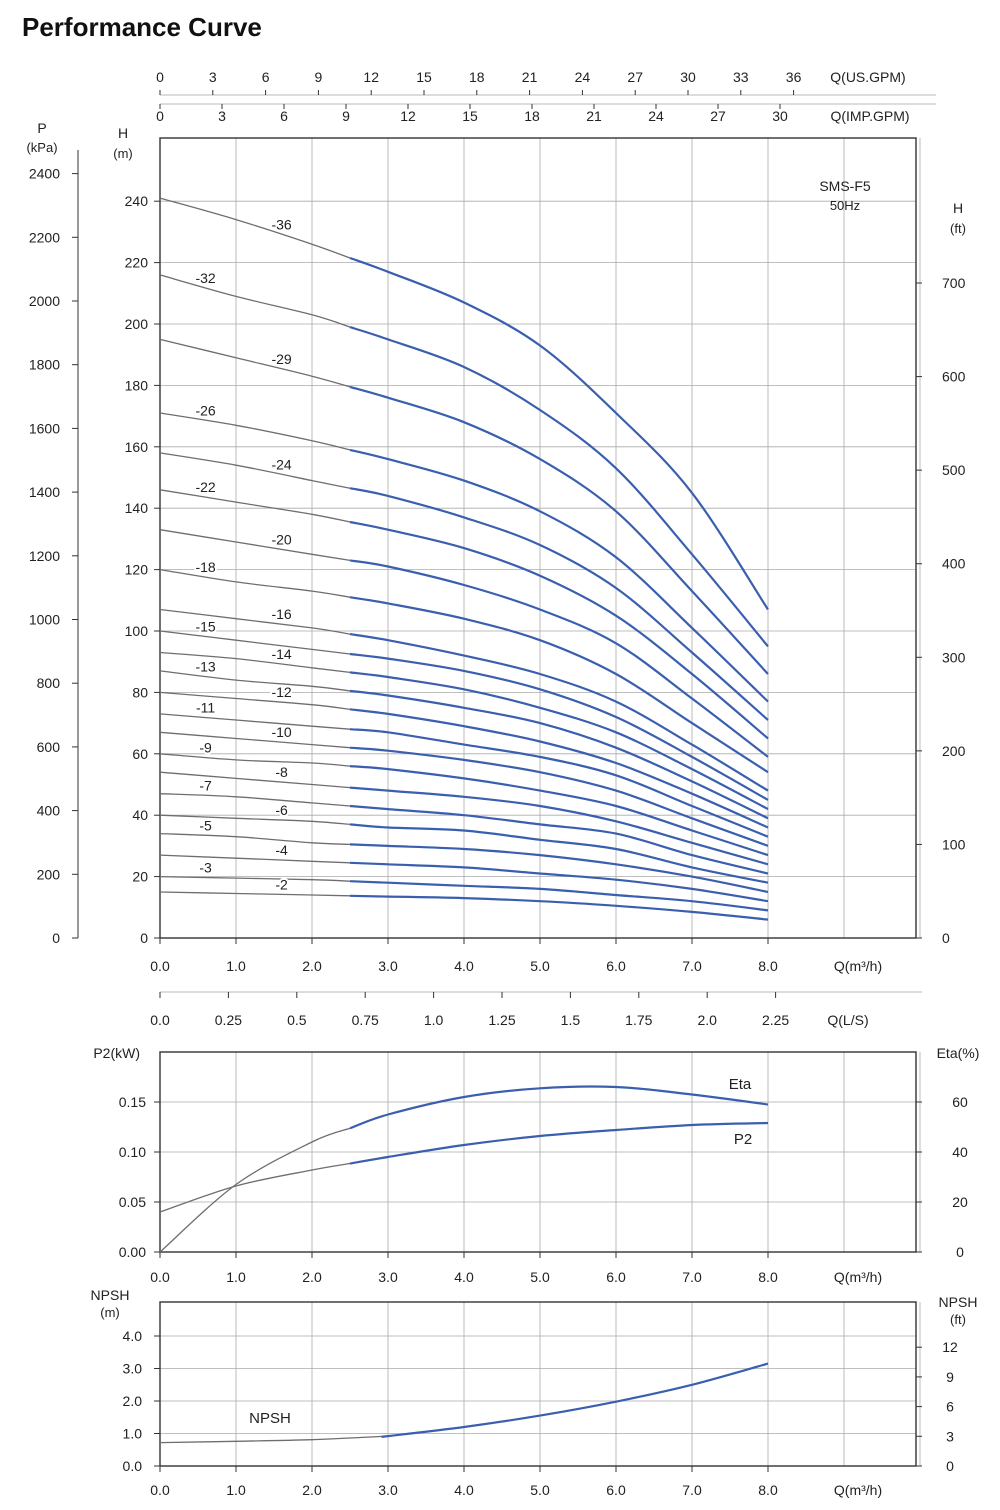  Describe the element at coordinates (616, 1490) in the screenshot. I see `npsh-q-tick-label: 6.0` at that location.